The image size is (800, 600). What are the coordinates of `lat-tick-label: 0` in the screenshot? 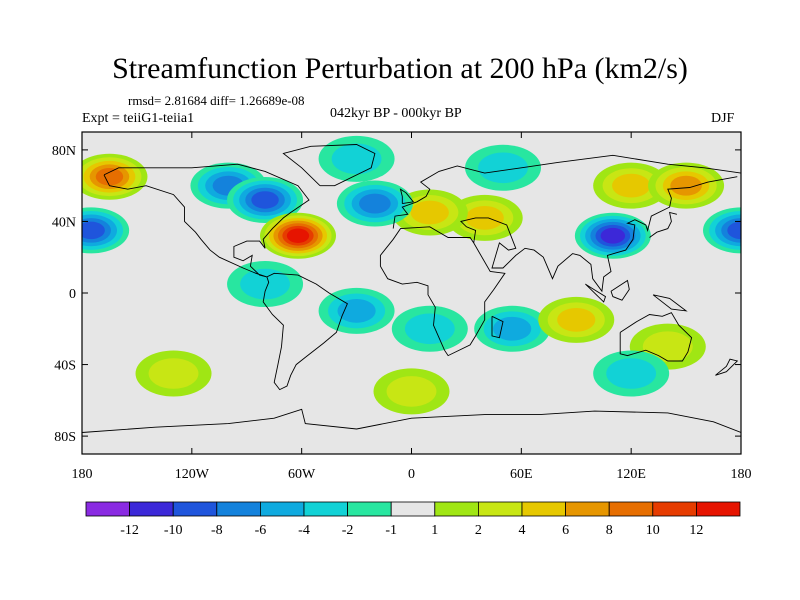 It's located at (72, 294).